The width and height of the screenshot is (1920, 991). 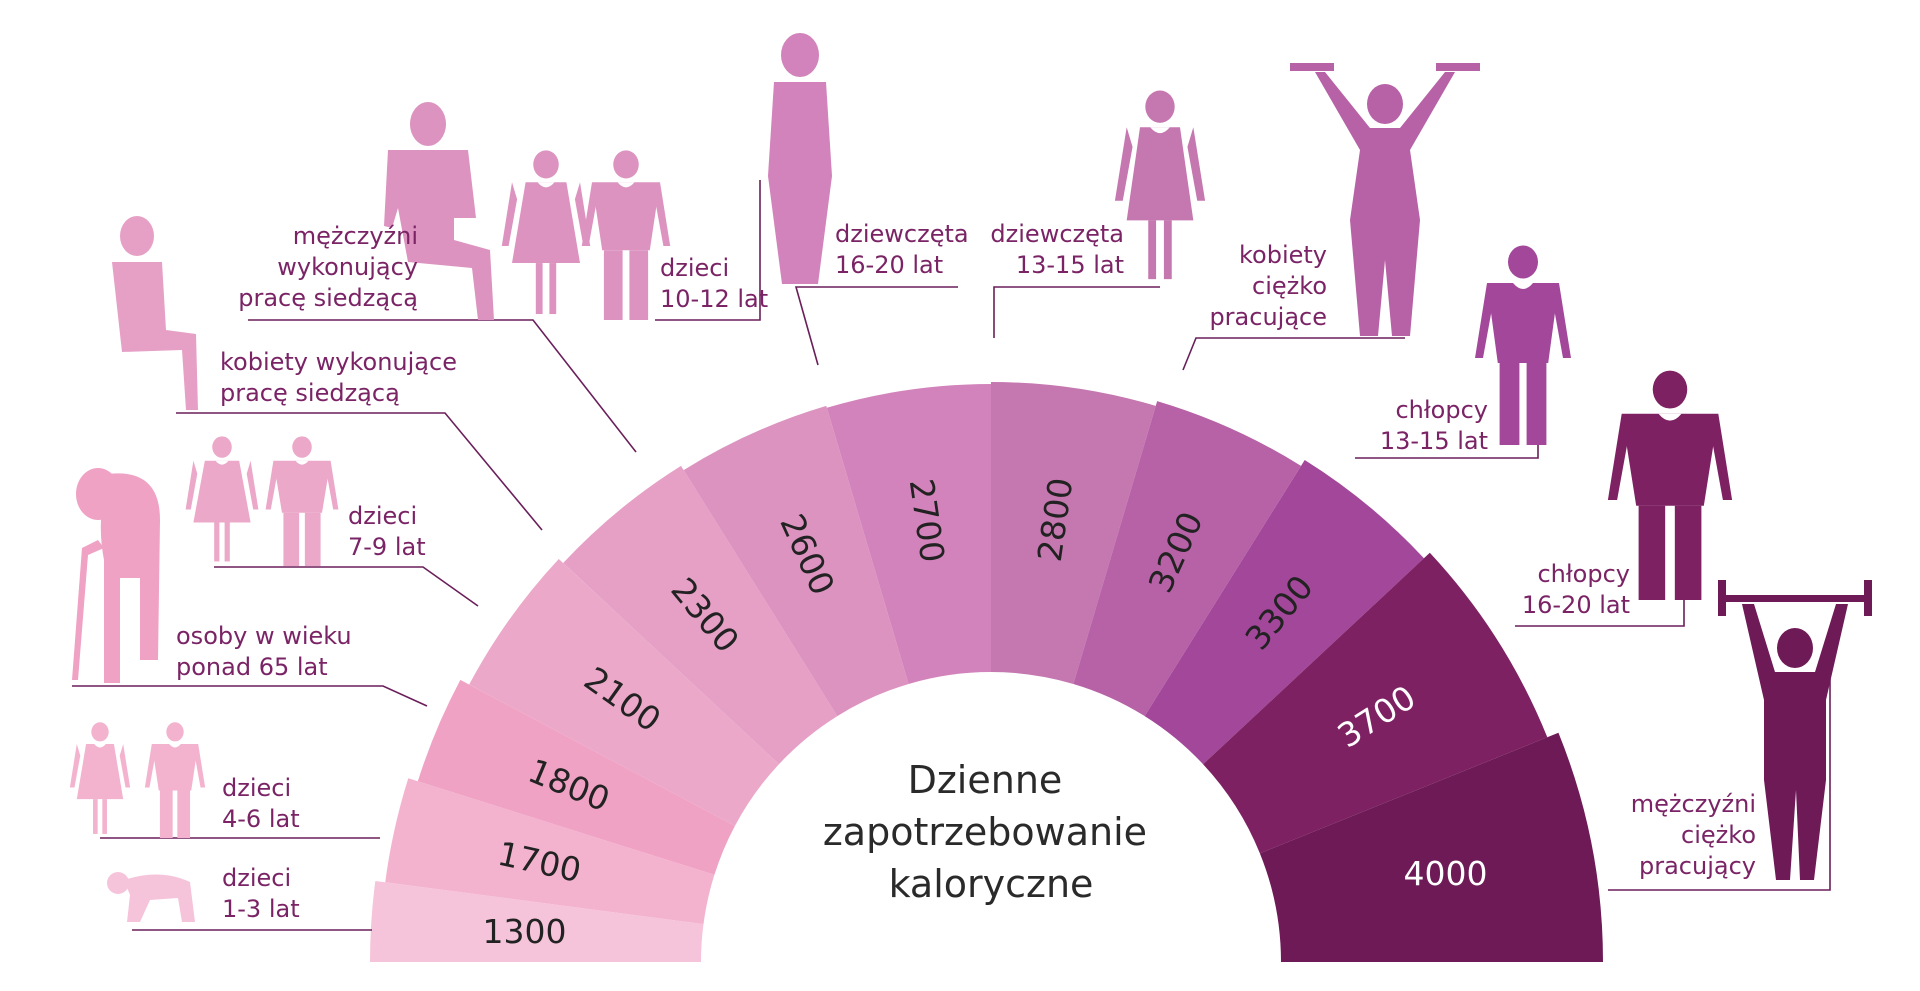 I want to click on title-line-2: zapotrzebowanie, so click(x=985, y=832).